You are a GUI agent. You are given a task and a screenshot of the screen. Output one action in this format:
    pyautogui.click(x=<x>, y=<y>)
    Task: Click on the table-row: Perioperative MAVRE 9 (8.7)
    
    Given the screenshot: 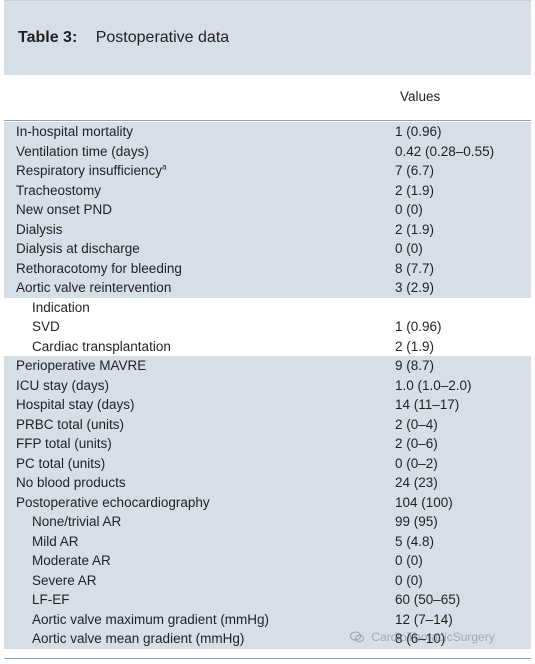 What is the action you would take?
    pyautogui.click(x=267, y=366)
    